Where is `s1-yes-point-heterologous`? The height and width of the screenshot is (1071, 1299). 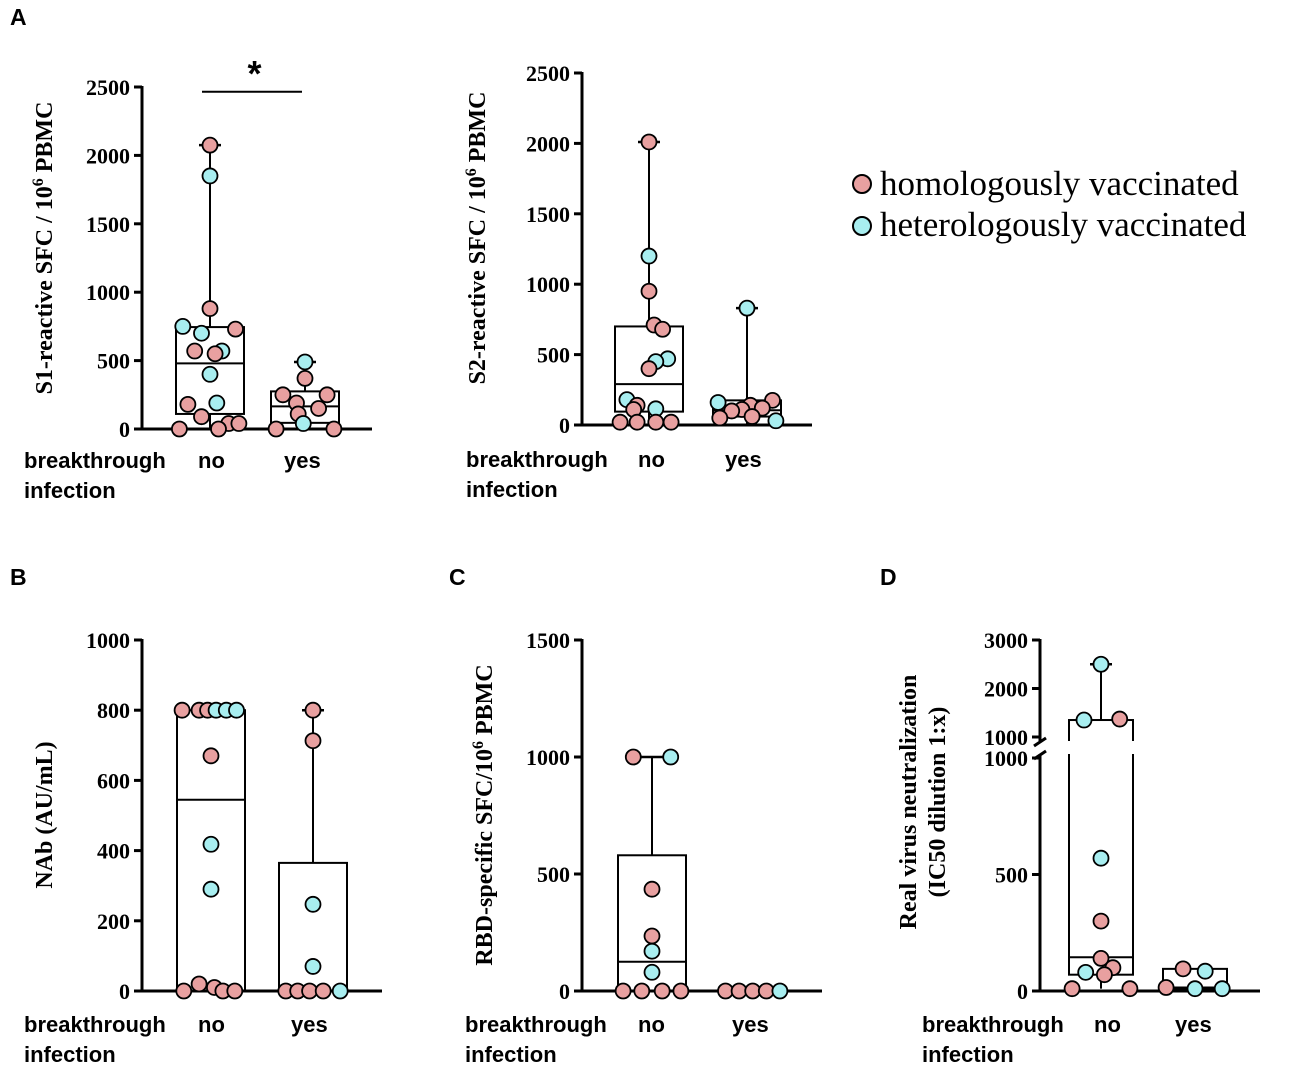
s1-yes-point-heterologous is located at coordinates (305, 362).